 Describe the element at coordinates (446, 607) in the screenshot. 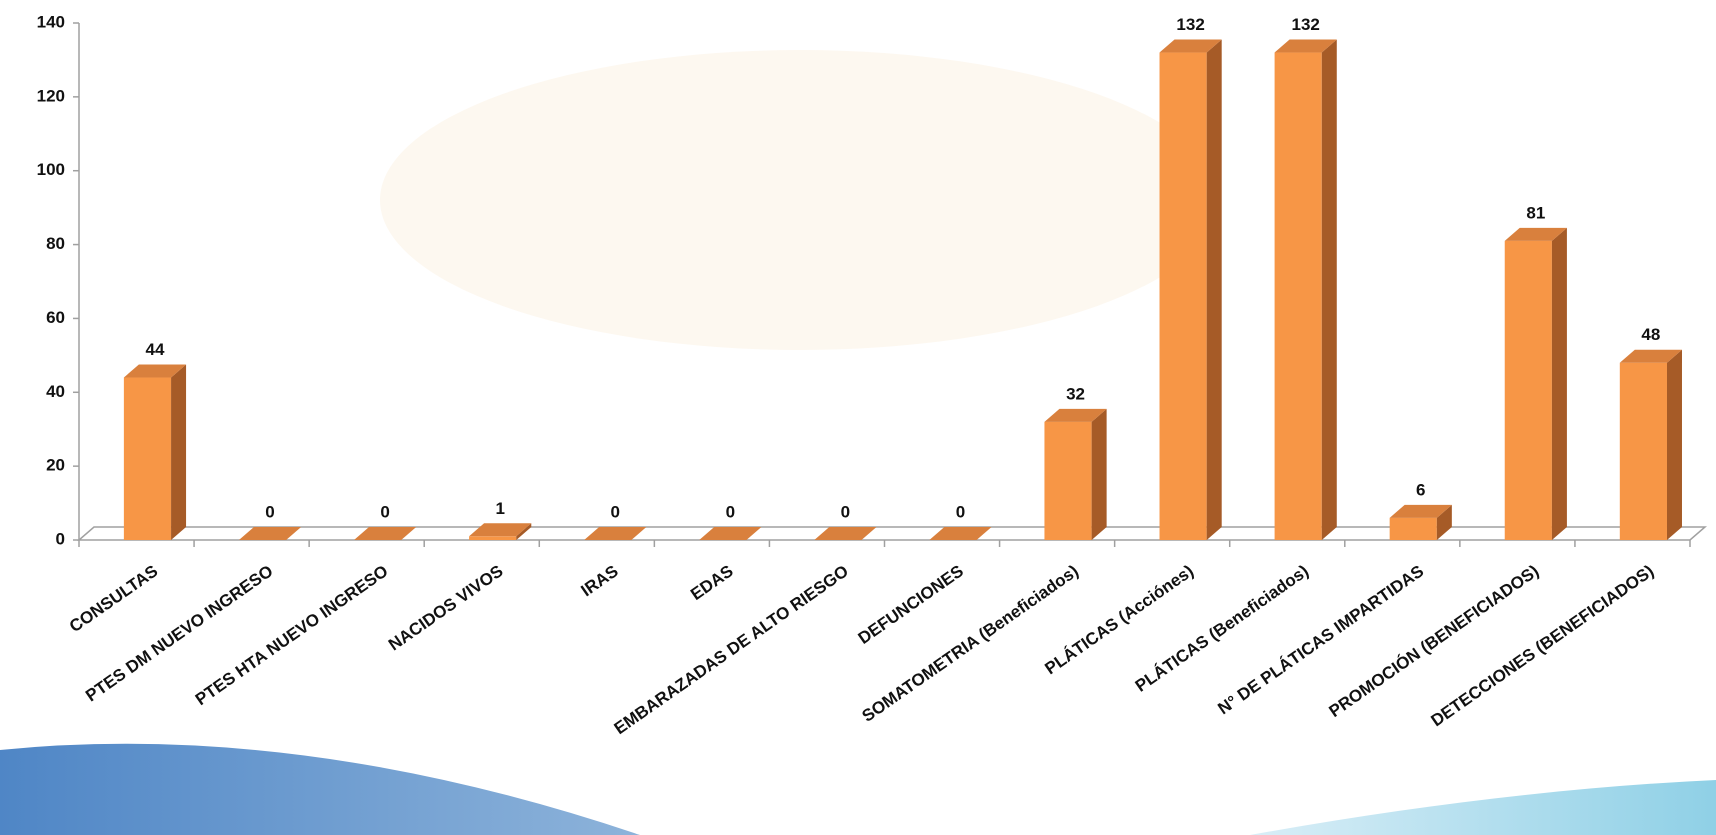

I see `x-tick-label: NACIDOS VIVOS` at that location.